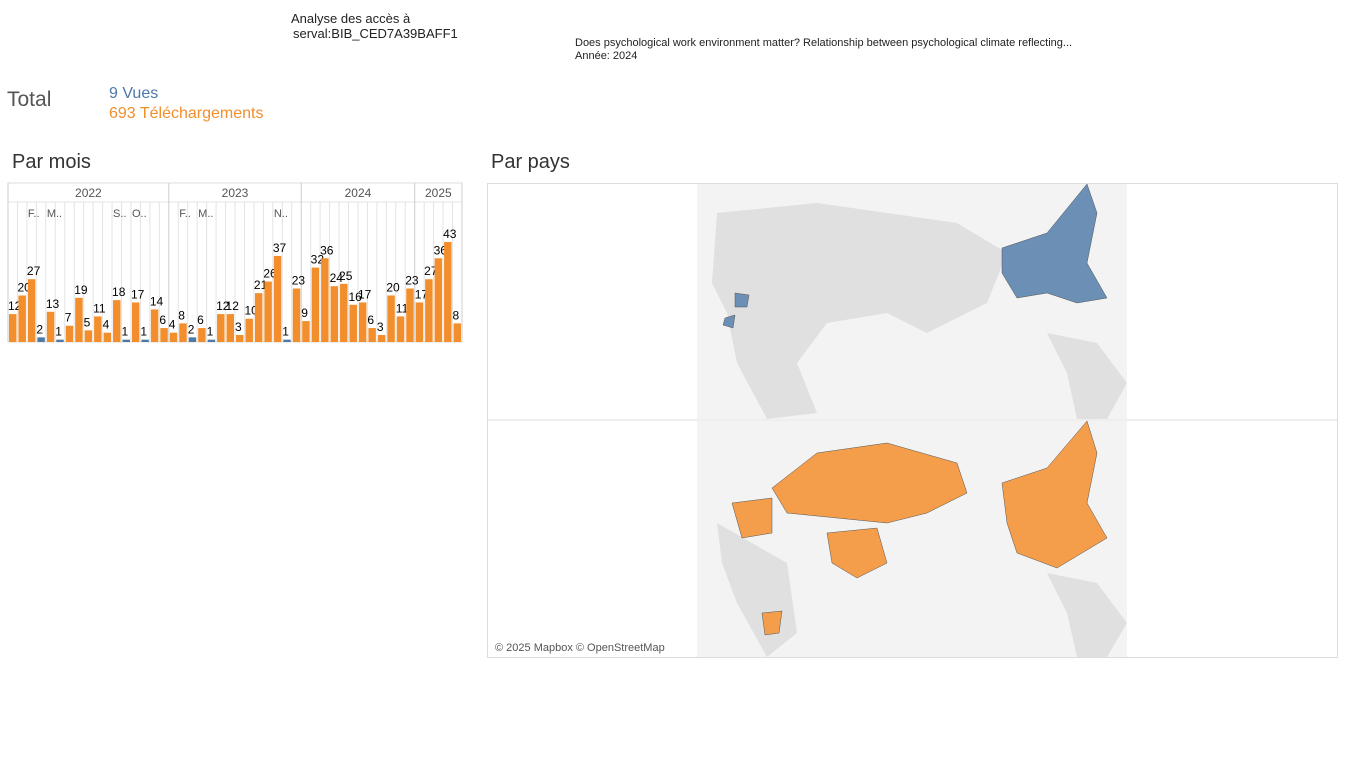 The height and width of the screenshot is (768, 1366). Describe the element at coordinates (34, 271) in the screenshot. I see `data-label: 27` at that location.